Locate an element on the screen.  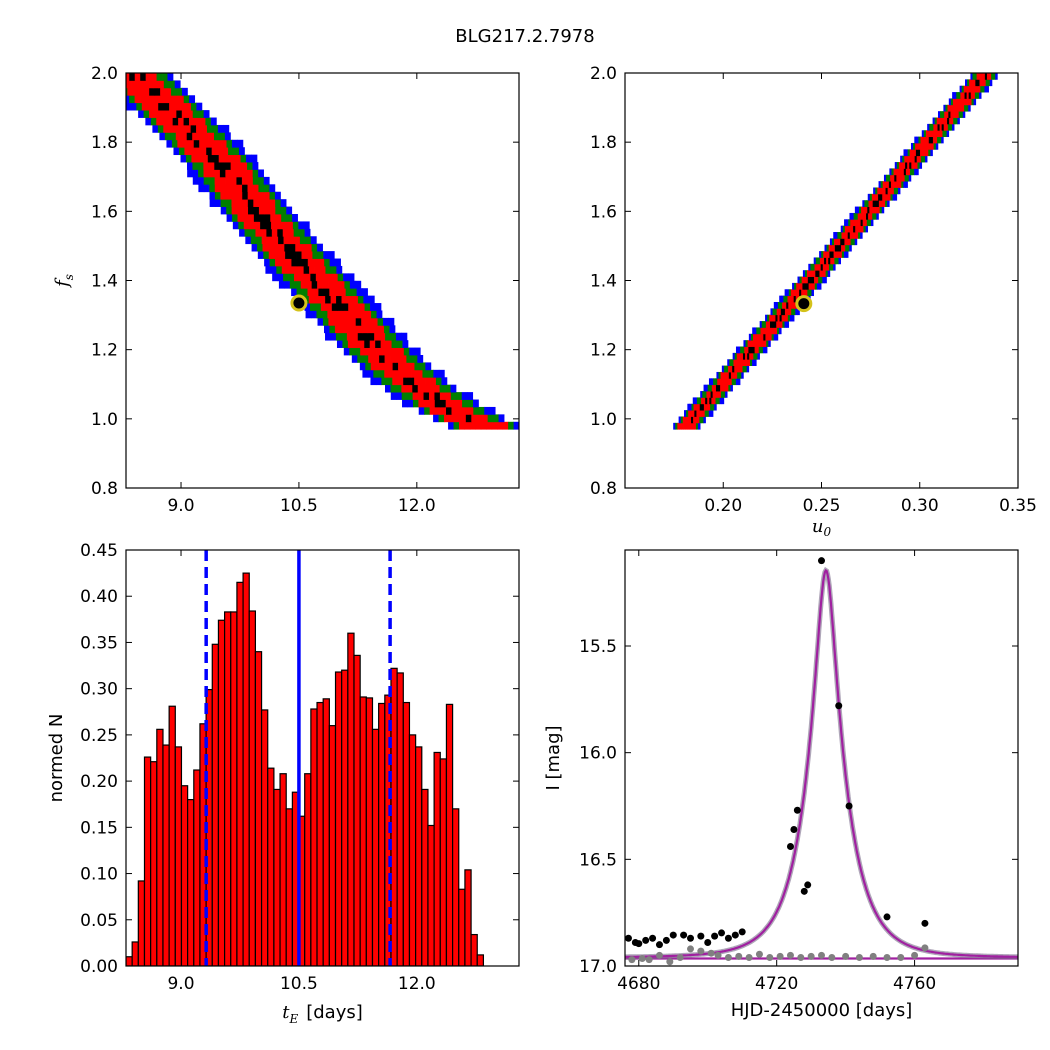
model-line is located at coordinates (821, 763).